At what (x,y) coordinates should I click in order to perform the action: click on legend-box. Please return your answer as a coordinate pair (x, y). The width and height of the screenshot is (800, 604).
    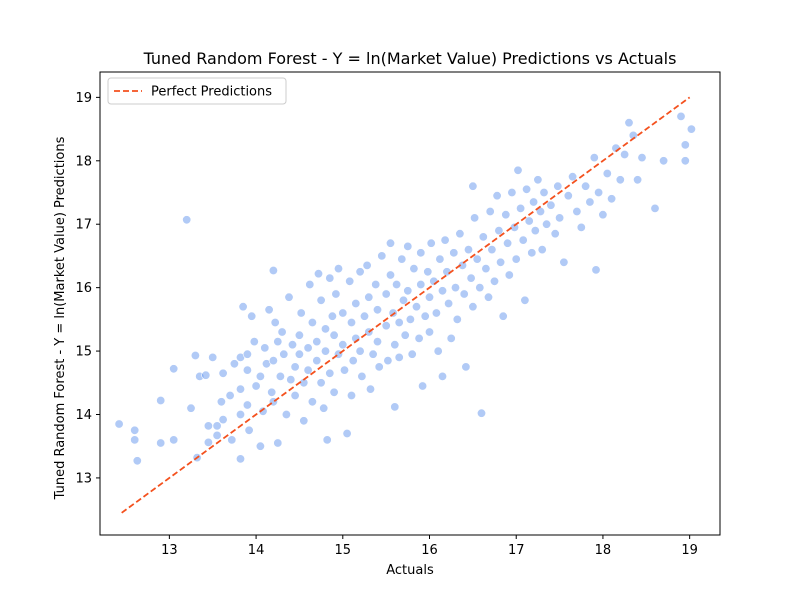
    Looking at the image, I should click on (197, 91).